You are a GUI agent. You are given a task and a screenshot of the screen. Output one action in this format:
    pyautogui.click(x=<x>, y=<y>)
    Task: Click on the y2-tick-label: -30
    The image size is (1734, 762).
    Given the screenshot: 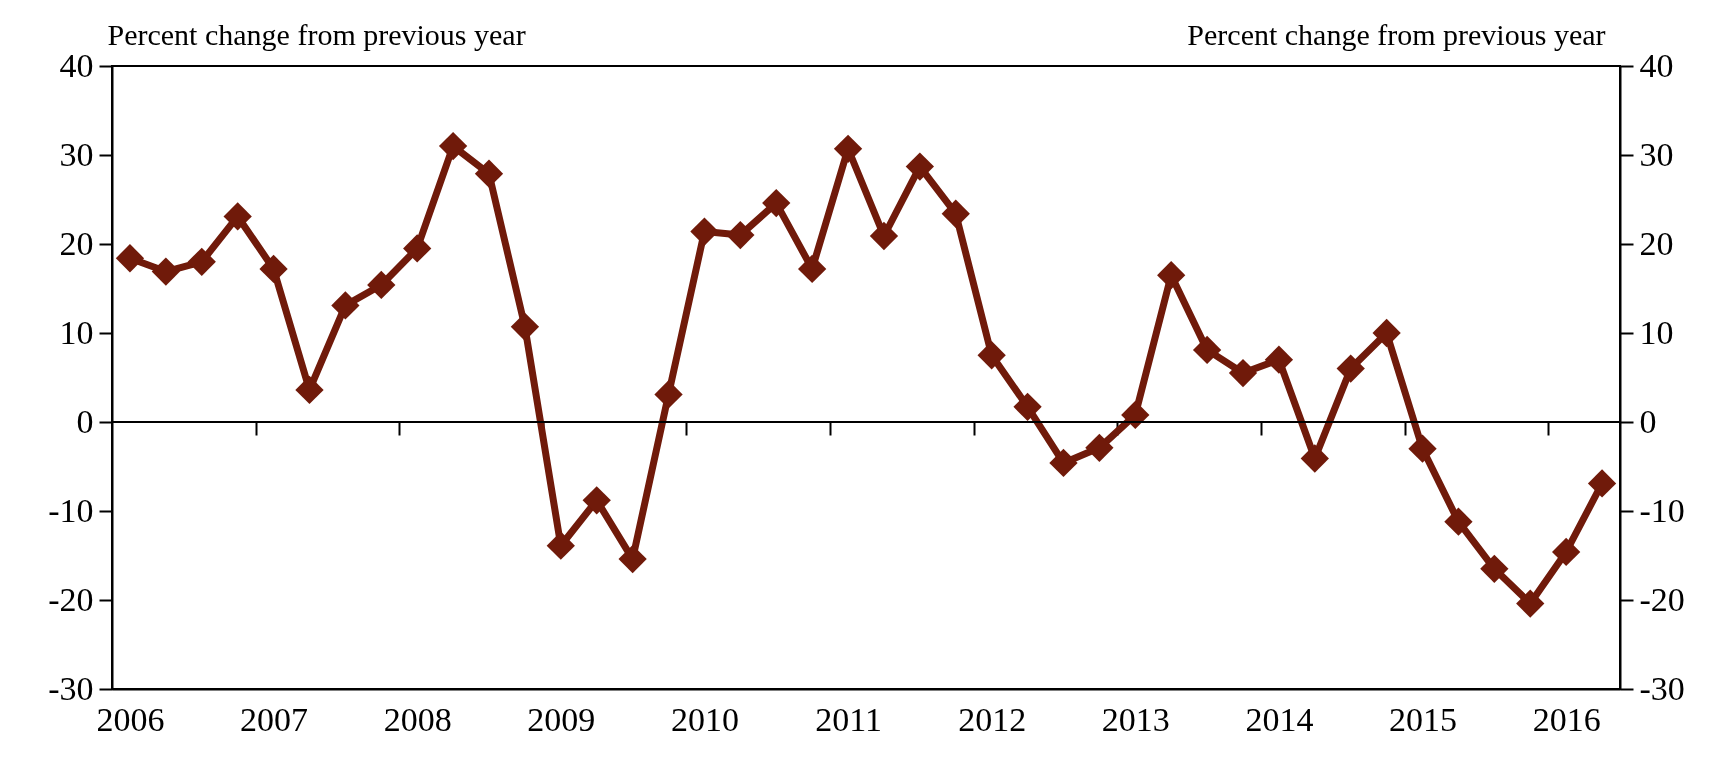 What is the action you would take?
    pyautogui.click(x=1662, y=688)
    